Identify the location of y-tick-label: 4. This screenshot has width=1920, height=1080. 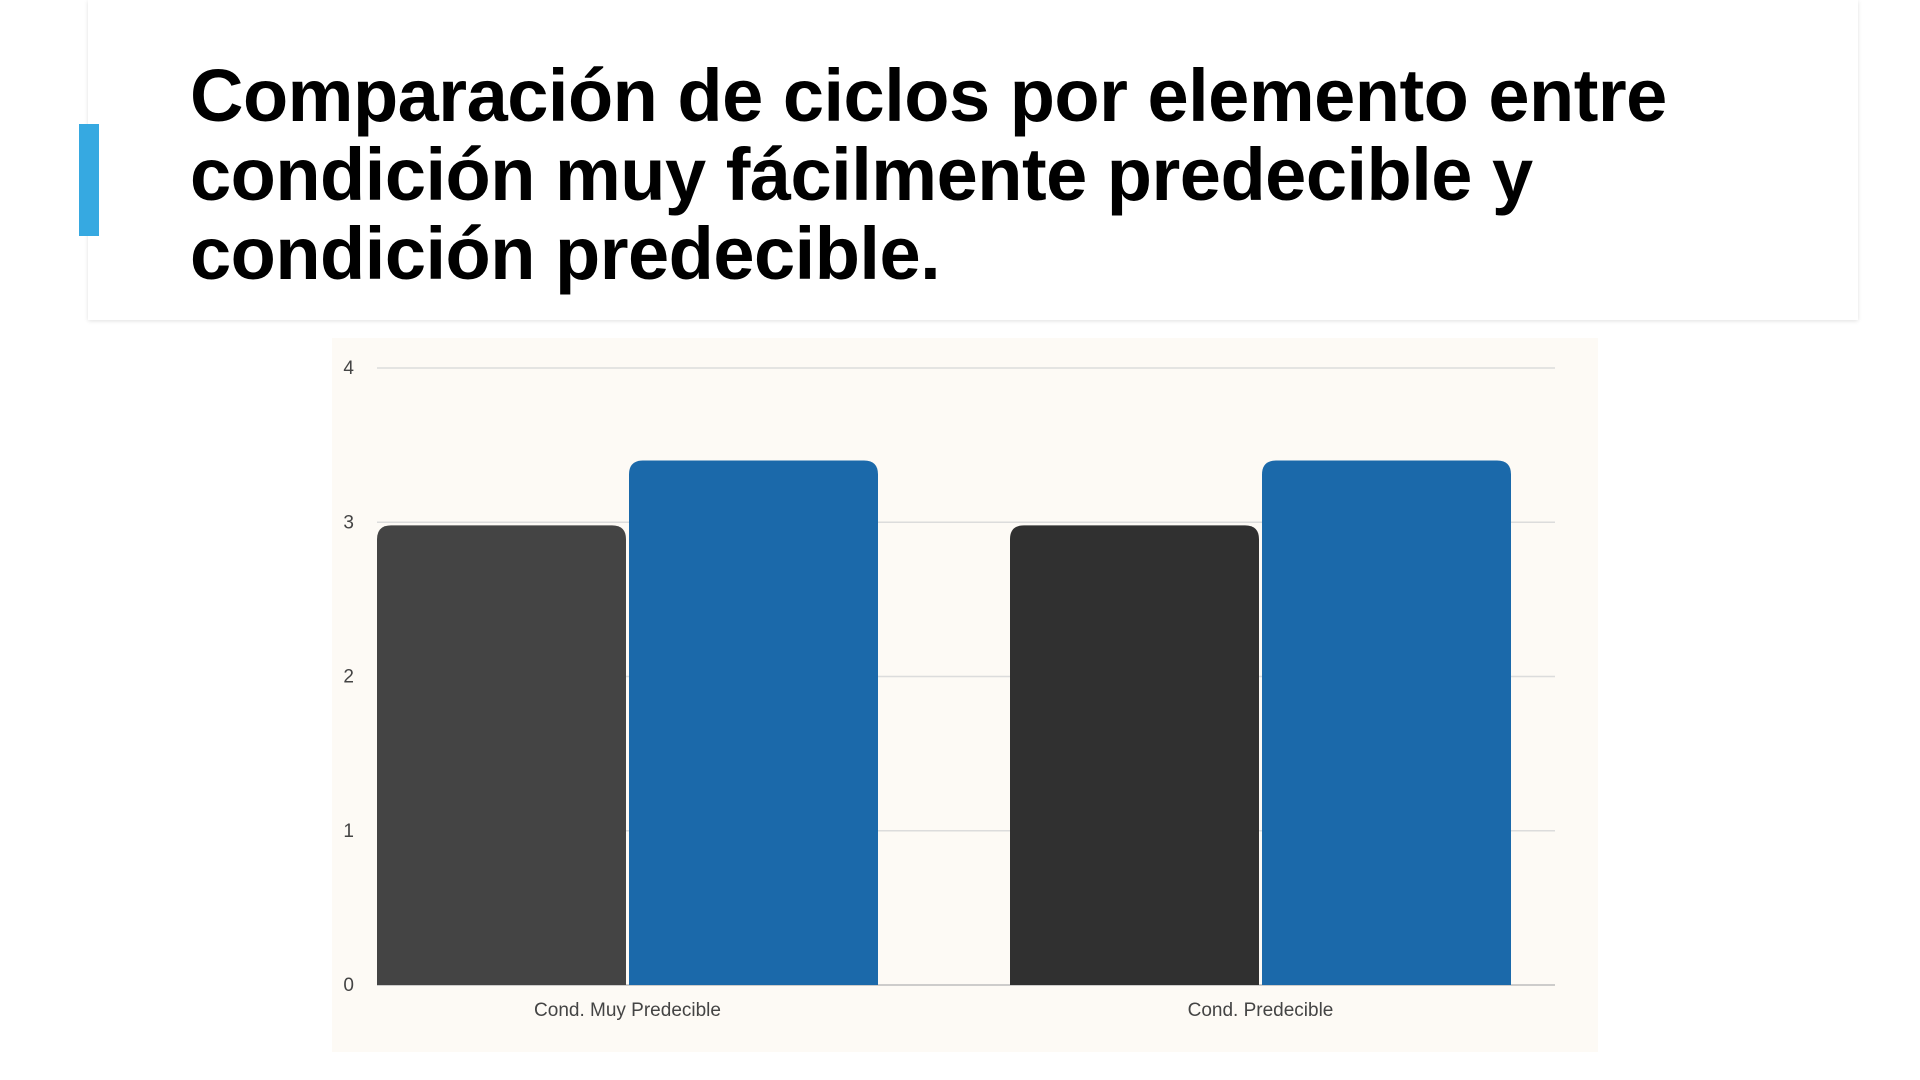
(348, 368).